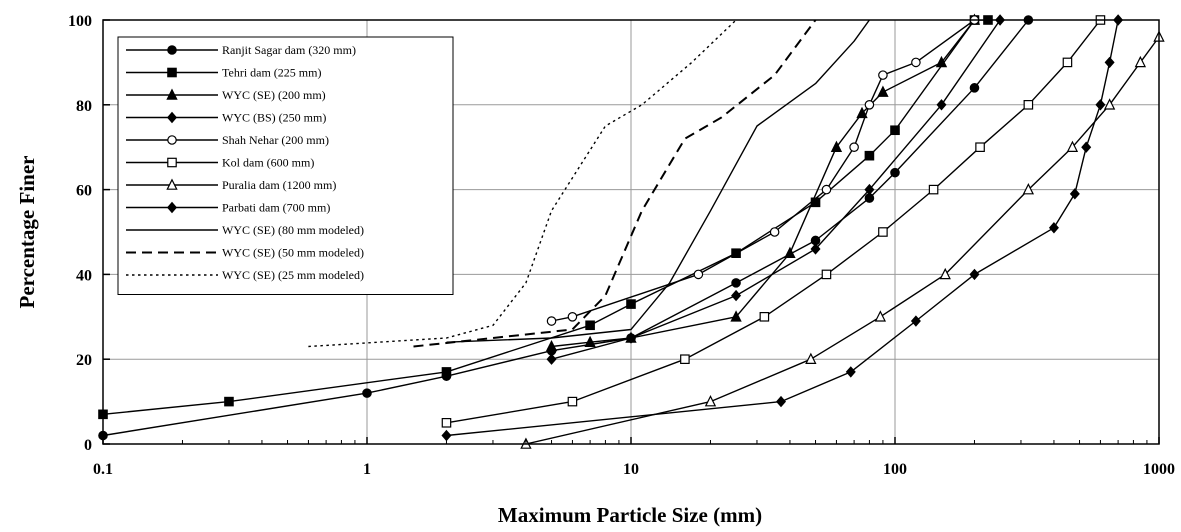 The width and height of the screenshot is (1181, 532). I want to click on legend-label: WYC (BS) (250 mm), so click(274, 118).